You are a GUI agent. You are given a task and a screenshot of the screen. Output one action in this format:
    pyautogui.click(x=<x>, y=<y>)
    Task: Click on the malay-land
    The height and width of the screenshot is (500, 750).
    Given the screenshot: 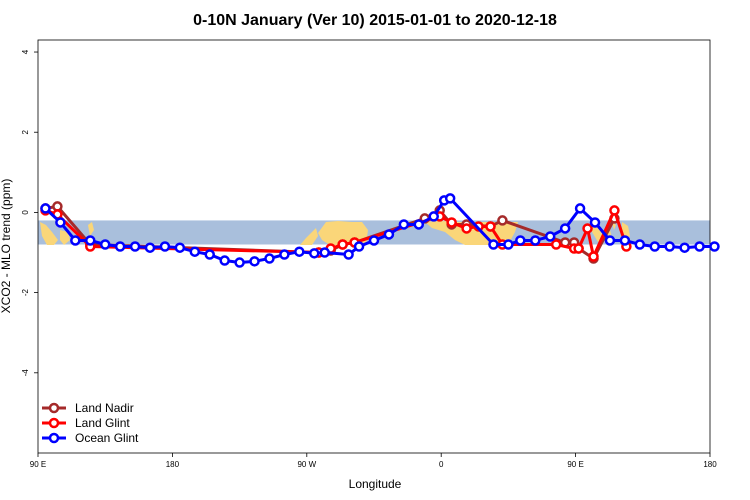 What is the action you would take?
    pyautogui.click(x=626, y=231)
    